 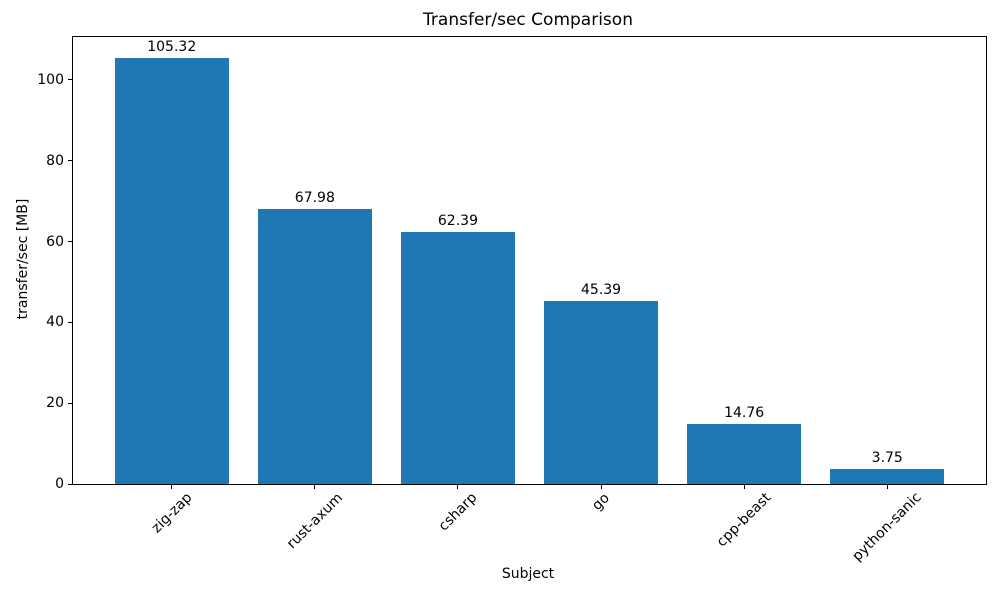 What do you see at coordinates (457, 220) in the screenshot?
I see `bar-value-label: 62.39` at bounding box center [457, 220].